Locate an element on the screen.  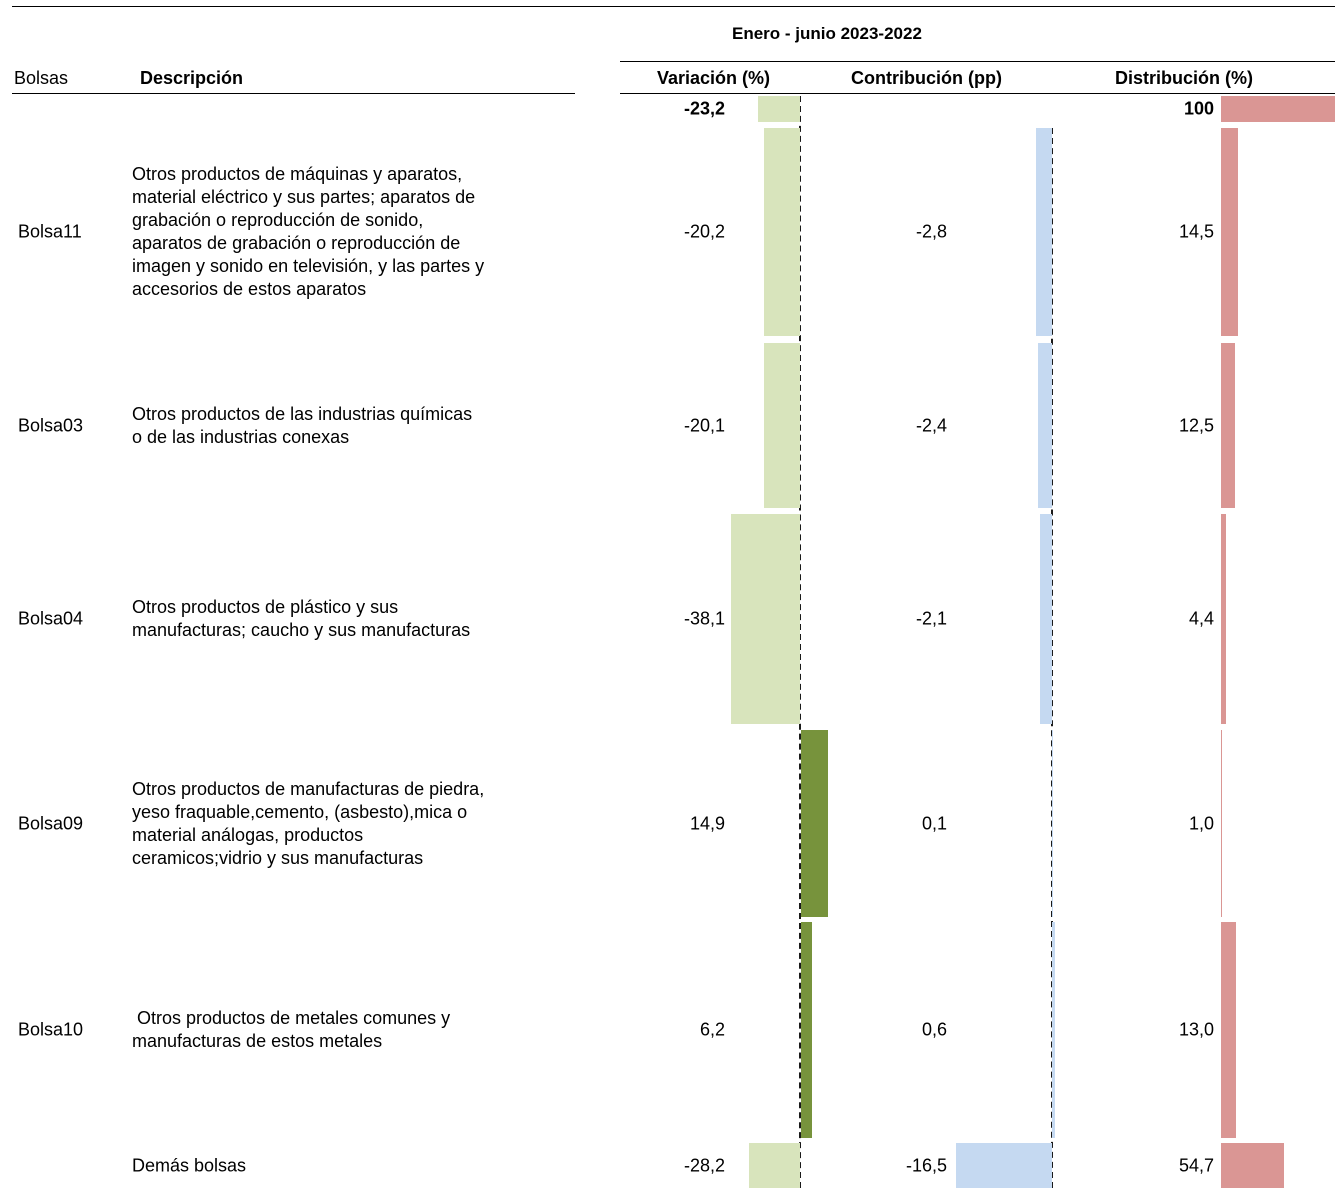
header-rule-left is located at coordinates (293, 93).